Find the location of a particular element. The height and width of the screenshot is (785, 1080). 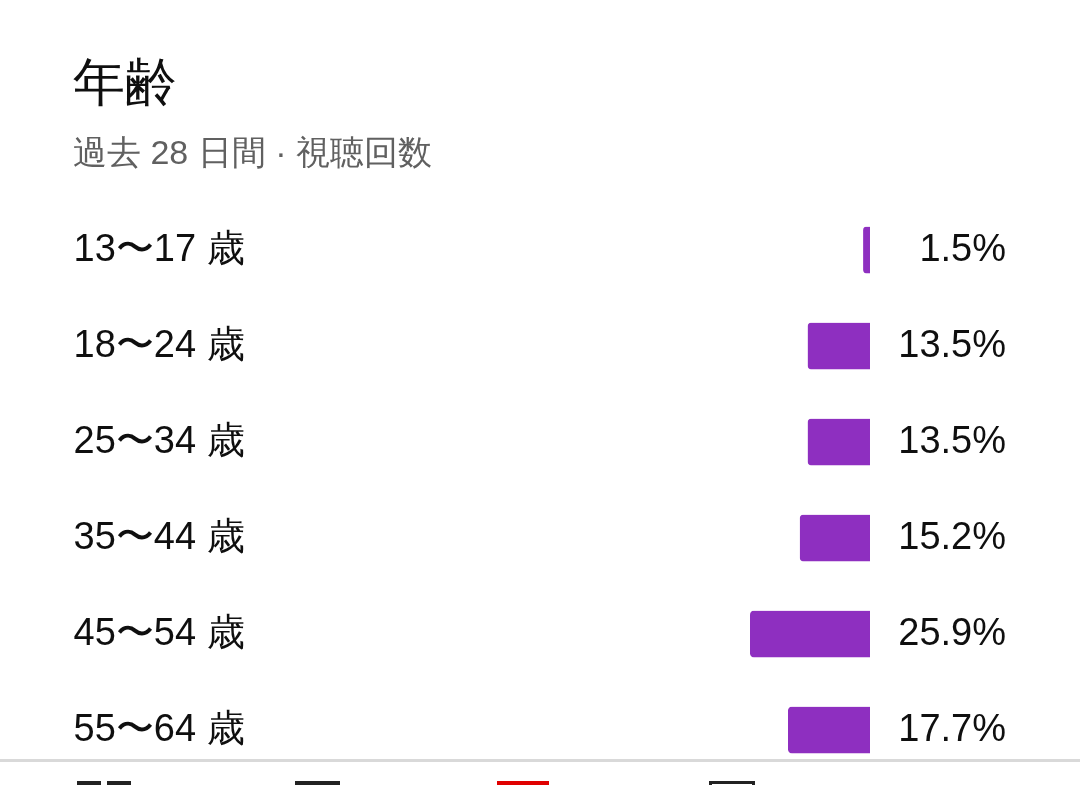

y-tick-label: 25〜34 歳 is located at coordinates (159, 440).